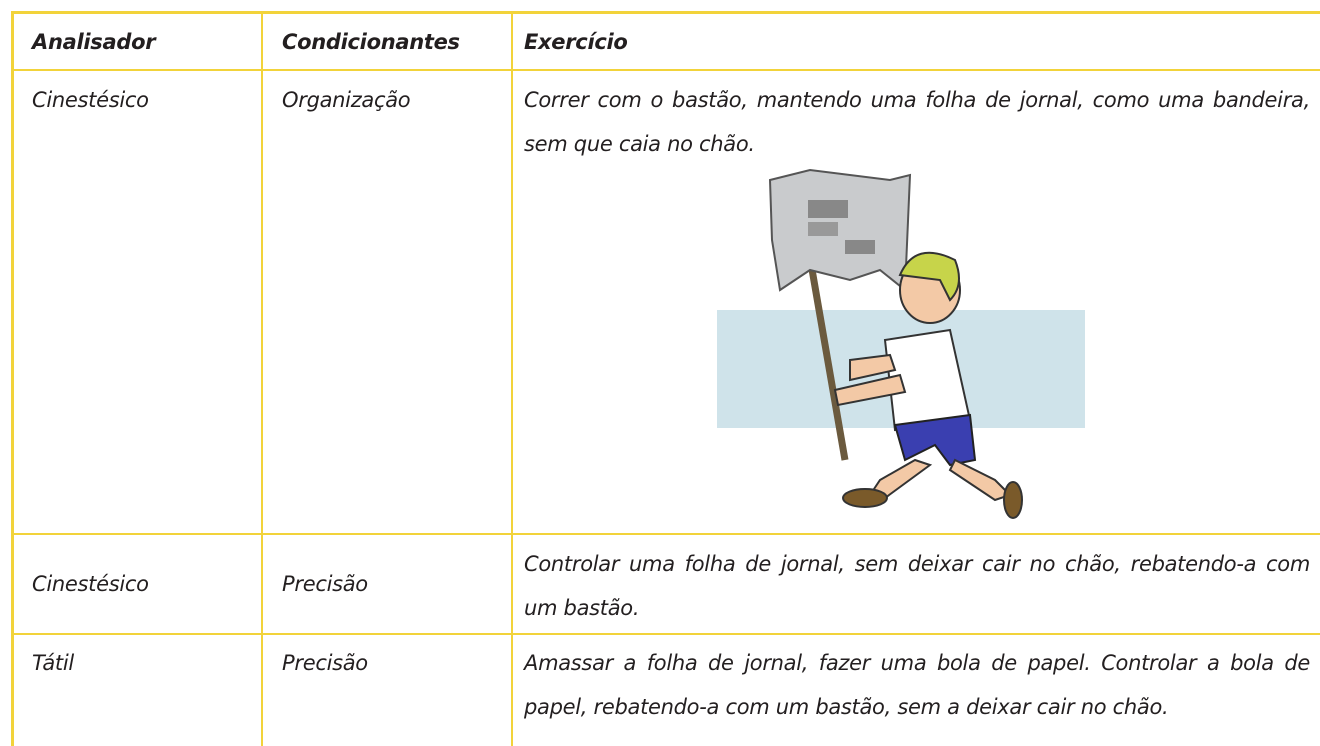 This screenshot has width=1320, height=746. Describe the element at coordinates (901, 343) in the screenshot. I see `illustration` at that location.